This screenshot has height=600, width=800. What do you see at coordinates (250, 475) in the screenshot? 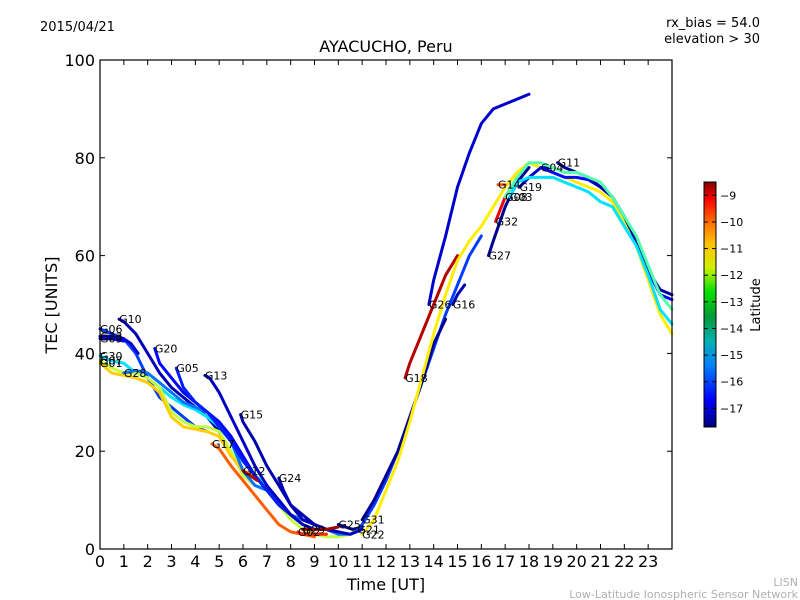
I see `series-line-G12` at bounding box center [250, 475].